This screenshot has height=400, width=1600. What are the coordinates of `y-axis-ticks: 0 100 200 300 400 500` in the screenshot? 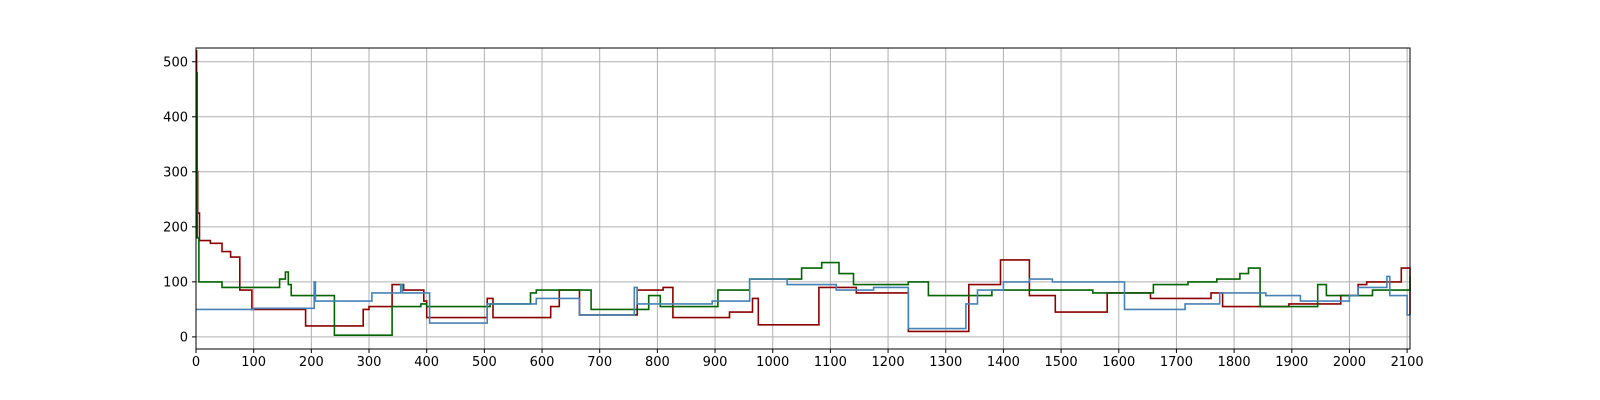 It's located at (179, 200).